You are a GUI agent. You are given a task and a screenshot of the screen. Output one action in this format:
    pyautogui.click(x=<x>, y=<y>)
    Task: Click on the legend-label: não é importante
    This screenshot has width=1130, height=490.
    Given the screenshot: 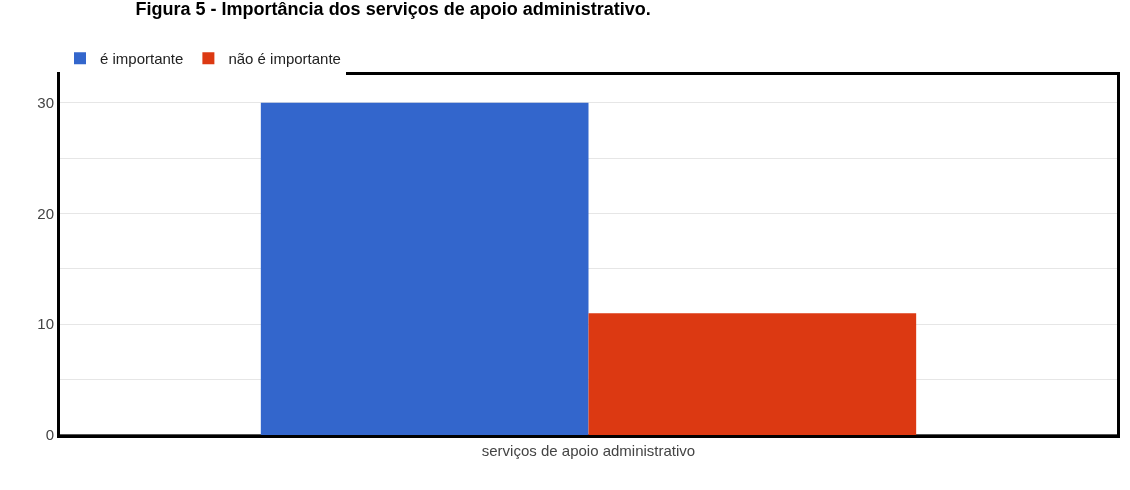 What is the action you would take?
    pyautogui.click(x=284, y=59)
    